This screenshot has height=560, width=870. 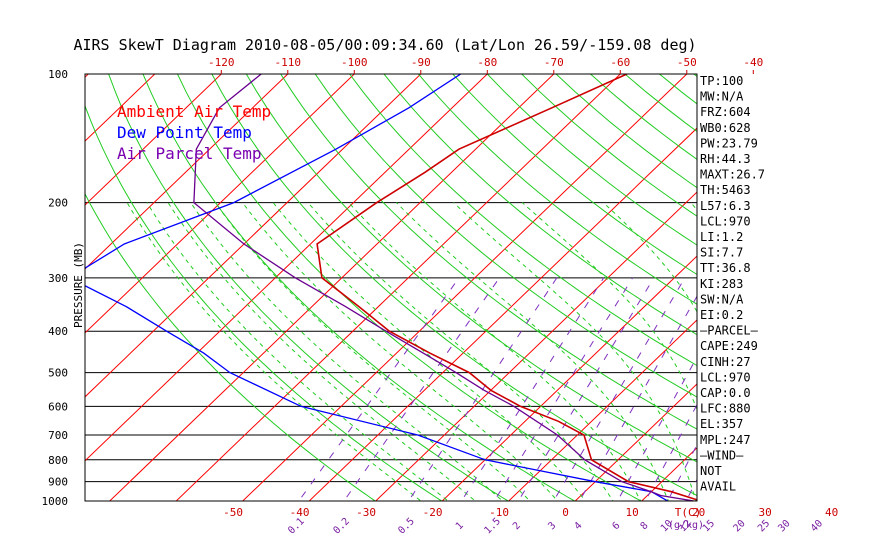 What do you see at coordinates (58, 278) in the screenshot?
I see `pressure-tick-label: 300` at bounding box center [58, 278].